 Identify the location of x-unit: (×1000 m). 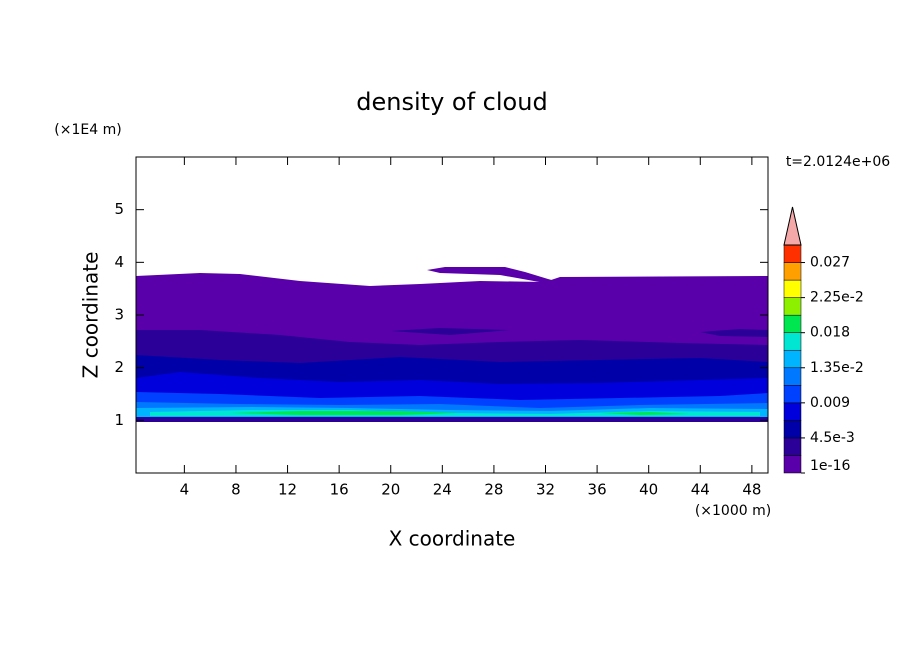
(733, 511).